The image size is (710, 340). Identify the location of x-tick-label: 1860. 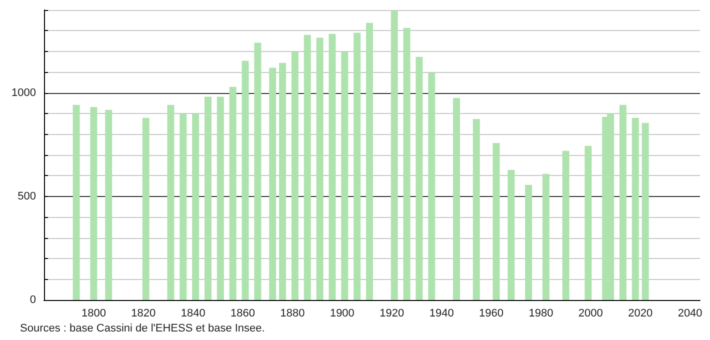
(243, 314).